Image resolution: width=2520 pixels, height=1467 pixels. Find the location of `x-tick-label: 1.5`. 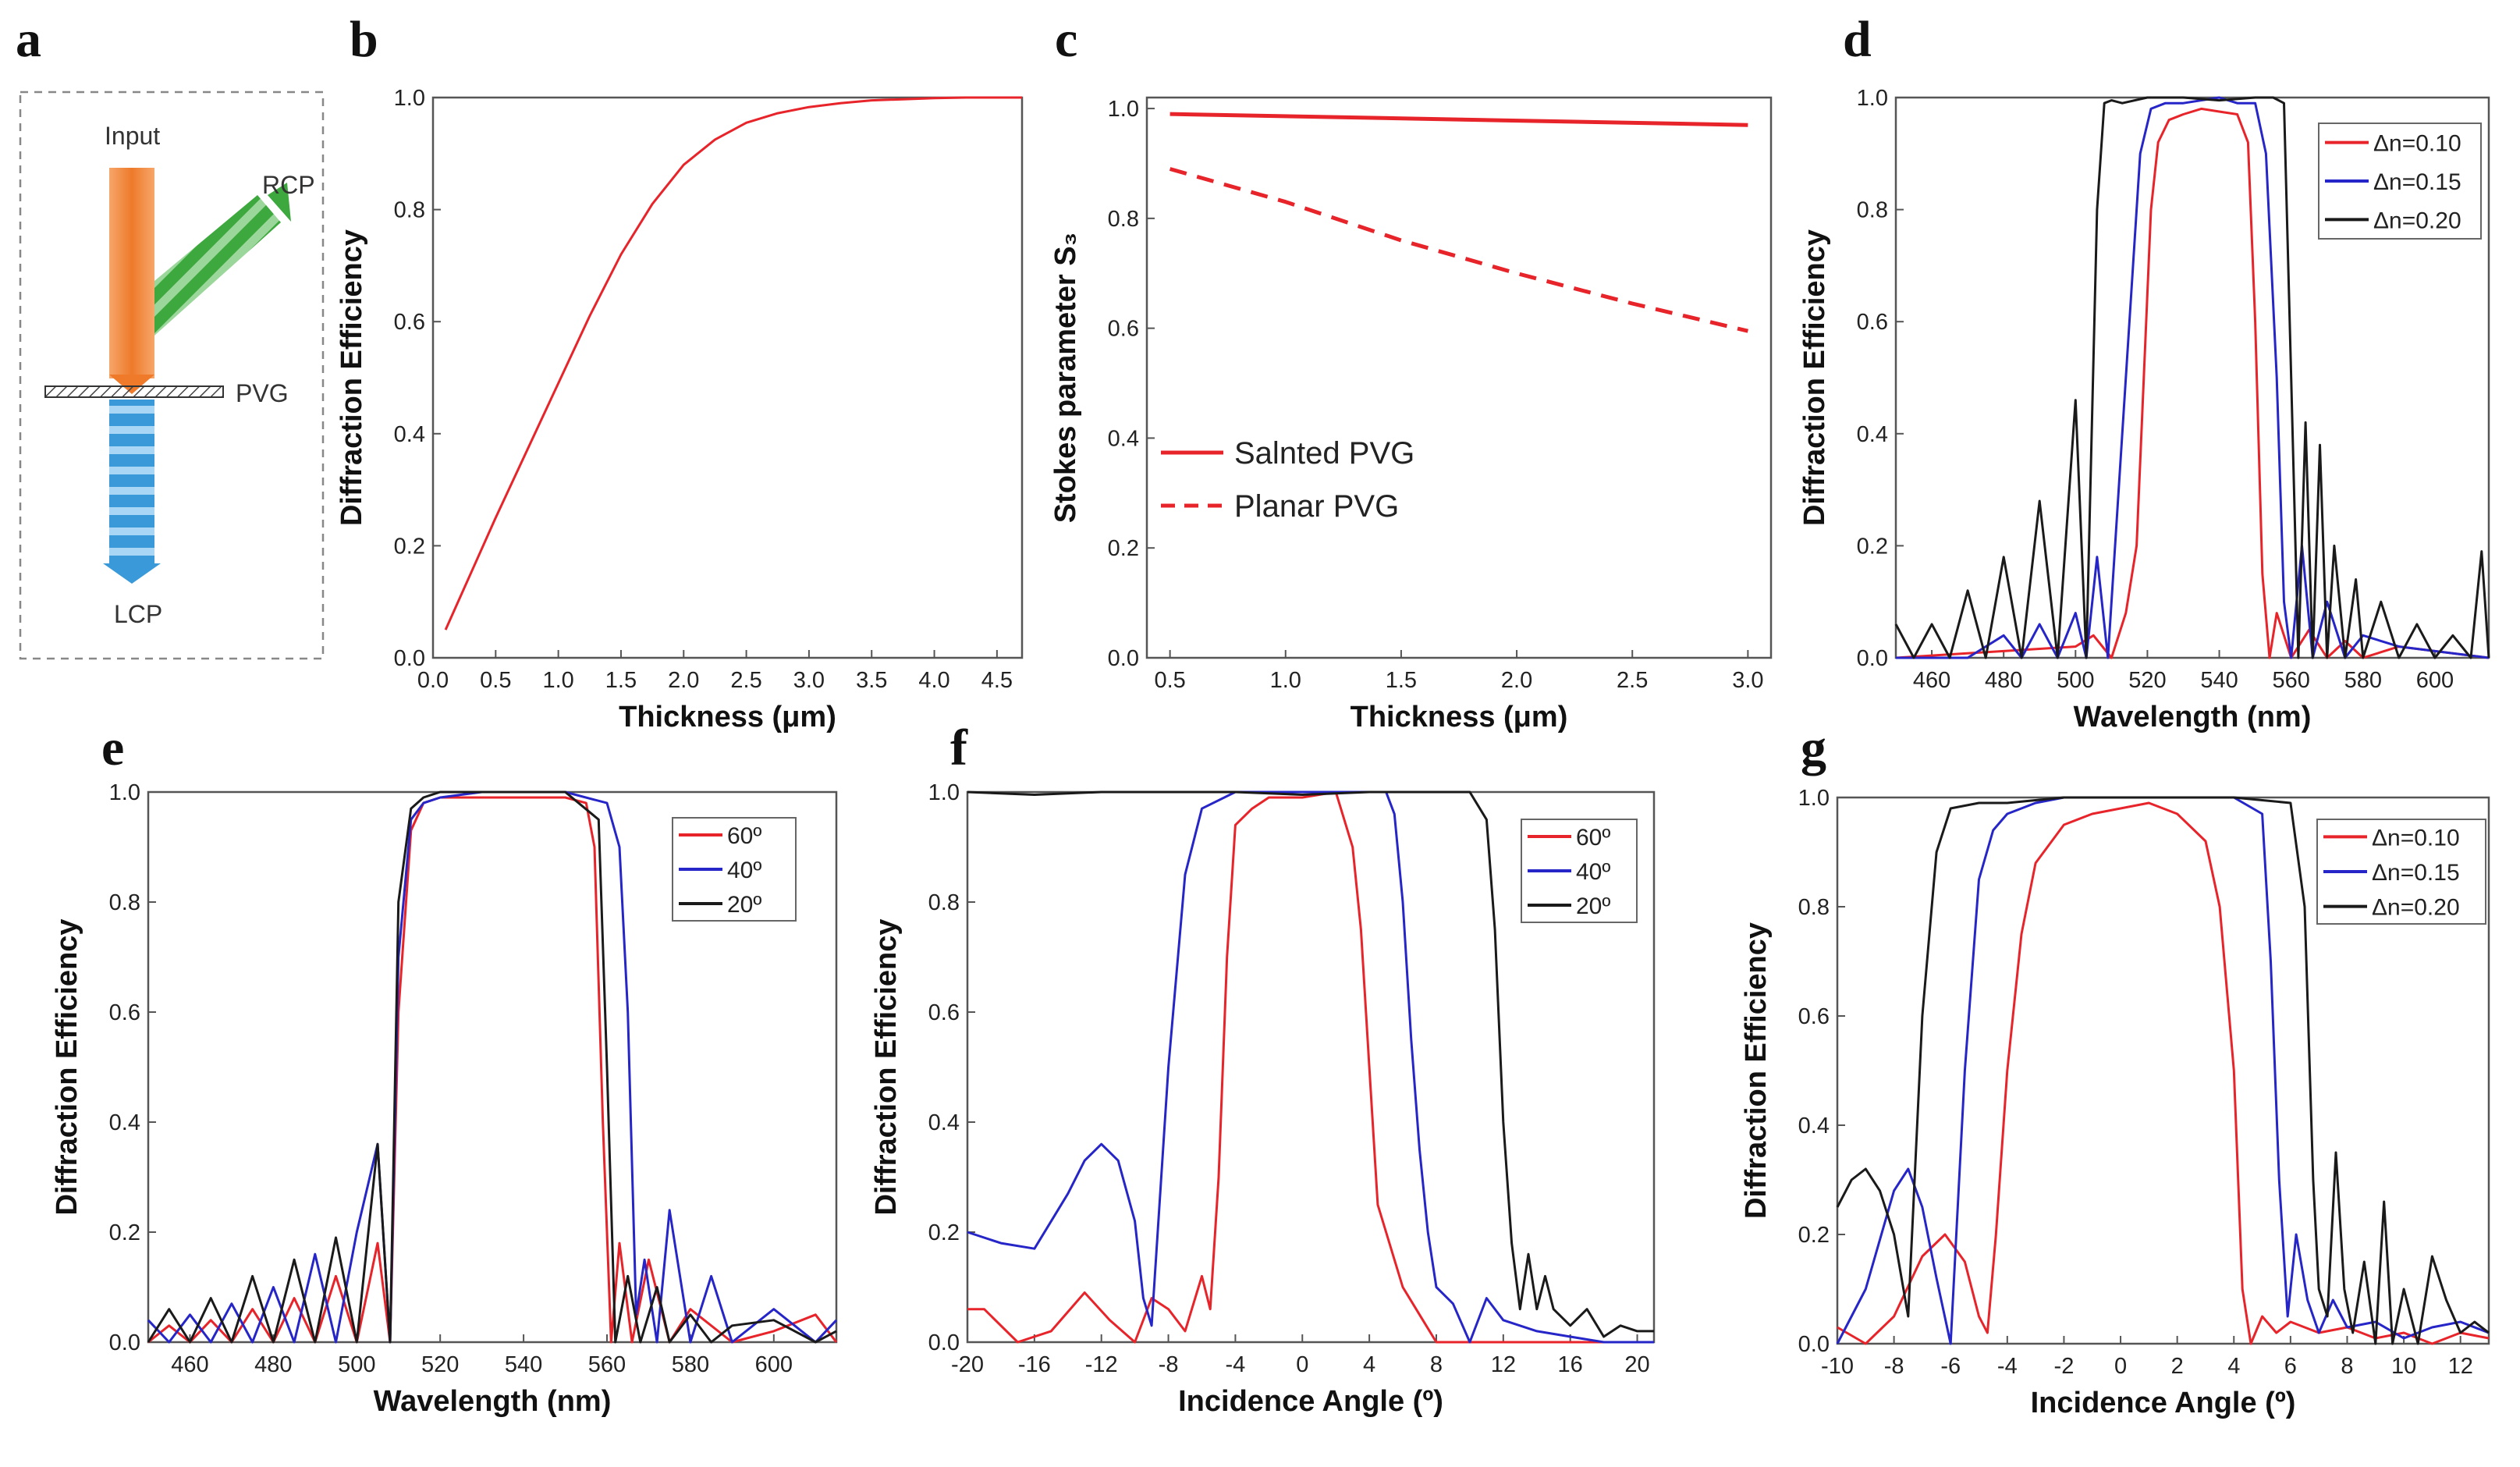

x-tick-label: 1.5 is located at coordinates (1402, 680).